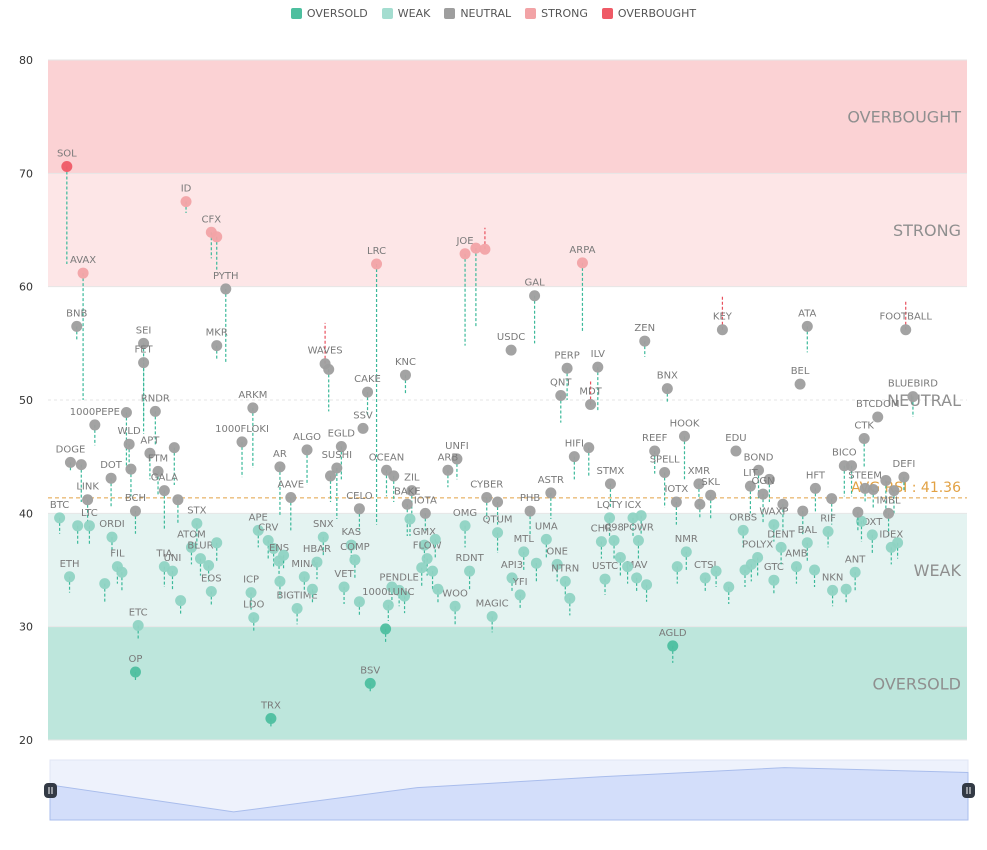 This screenshot has height=850, width=987. What do you see at coordinates (645, 341) in the screenshot?
I see `data-point-zen` at bounding box center [645, 341].